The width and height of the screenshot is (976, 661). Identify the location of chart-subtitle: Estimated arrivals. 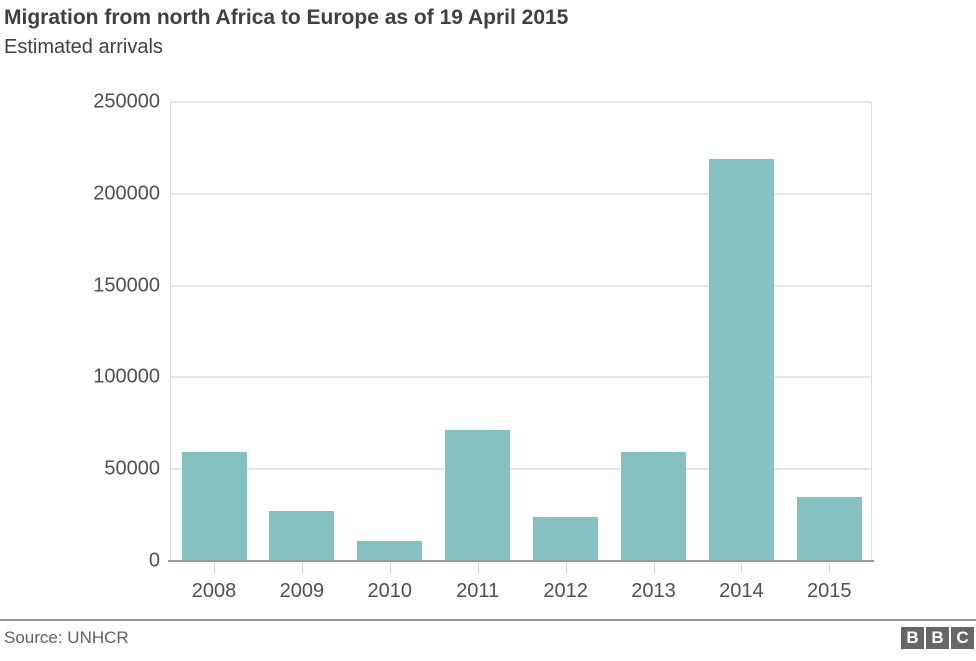
(83, 47).